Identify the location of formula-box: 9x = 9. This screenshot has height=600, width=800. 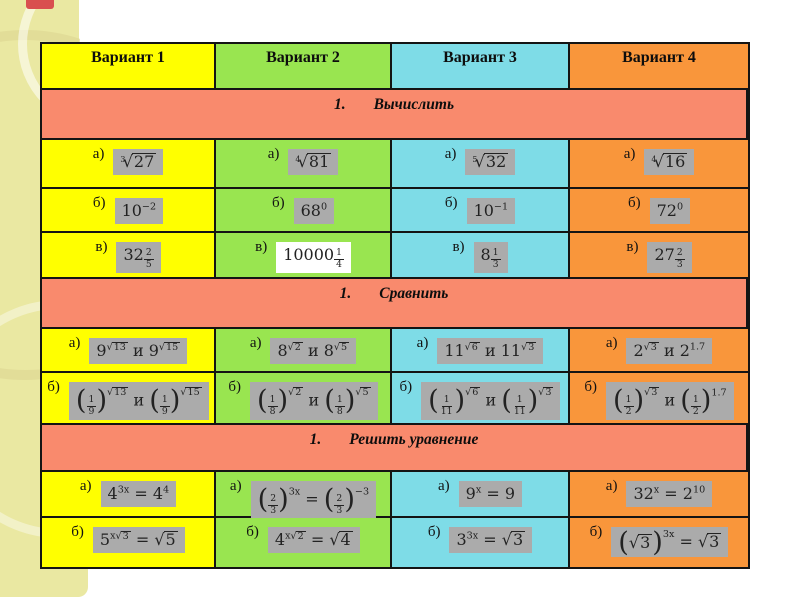
(490, 494).